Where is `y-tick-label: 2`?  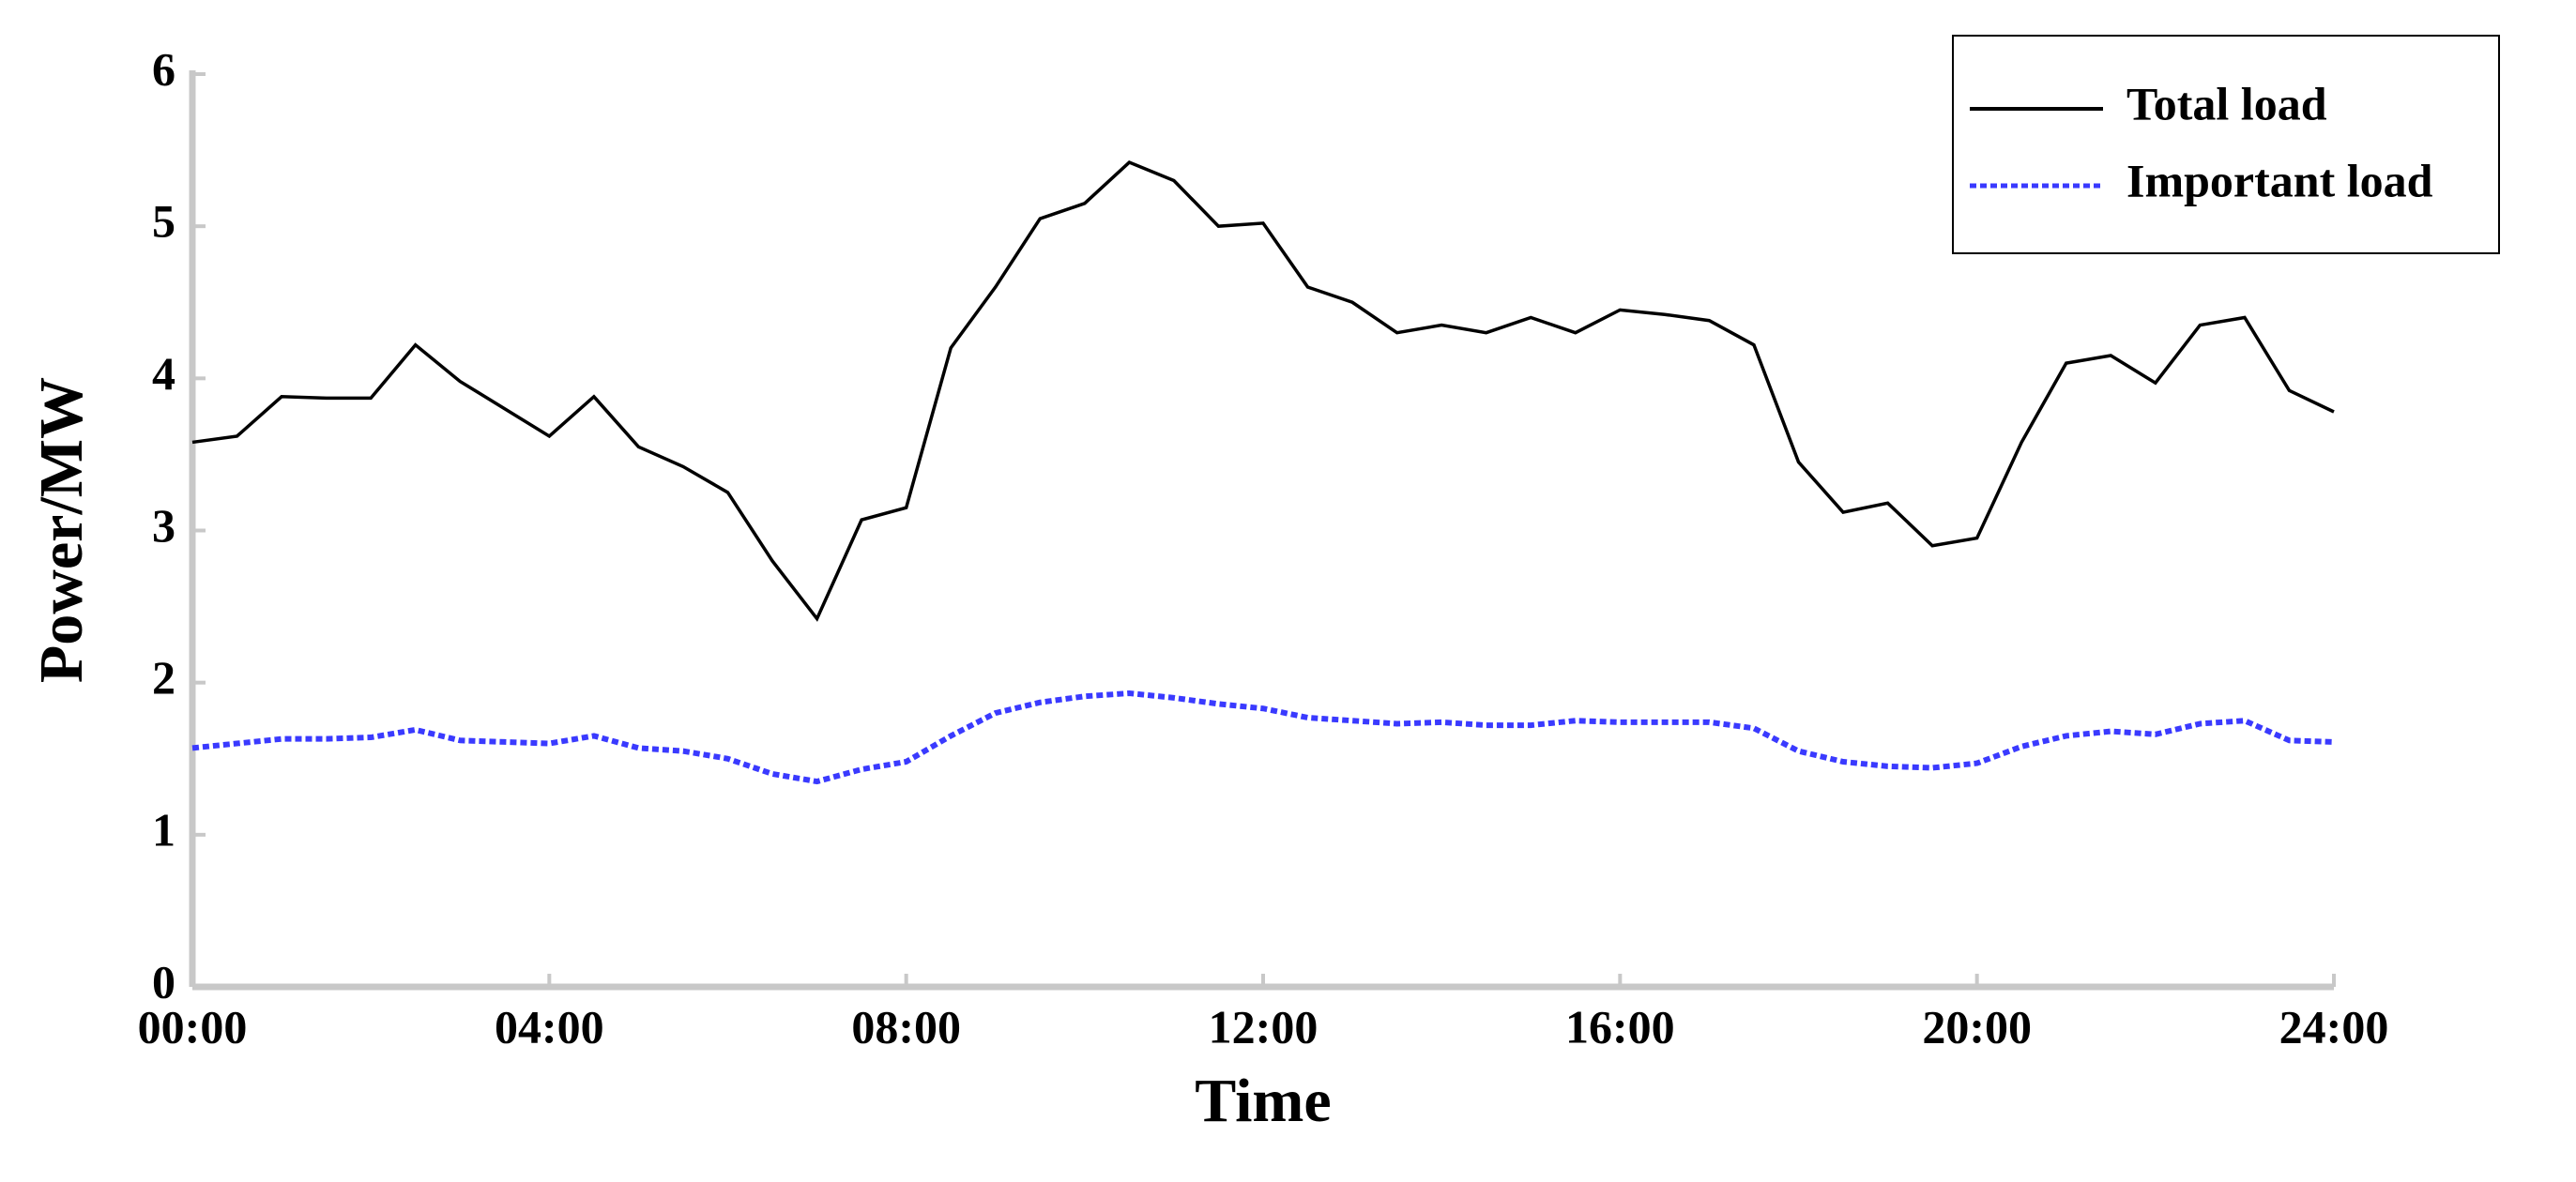 y-tick-label: 2 is located at coordinates (163, 677).